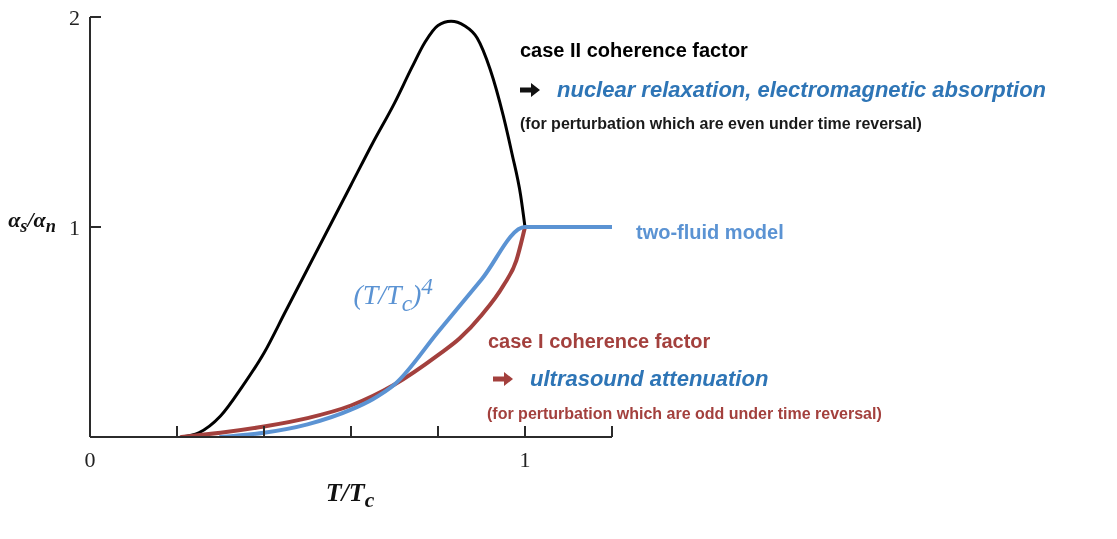 This screenshot has height=539, width=1117. Describe the element at coordinates (684, 414) in the screenshot. I see `annotation: (for perturbation which are odd under time reversal)` at that location.